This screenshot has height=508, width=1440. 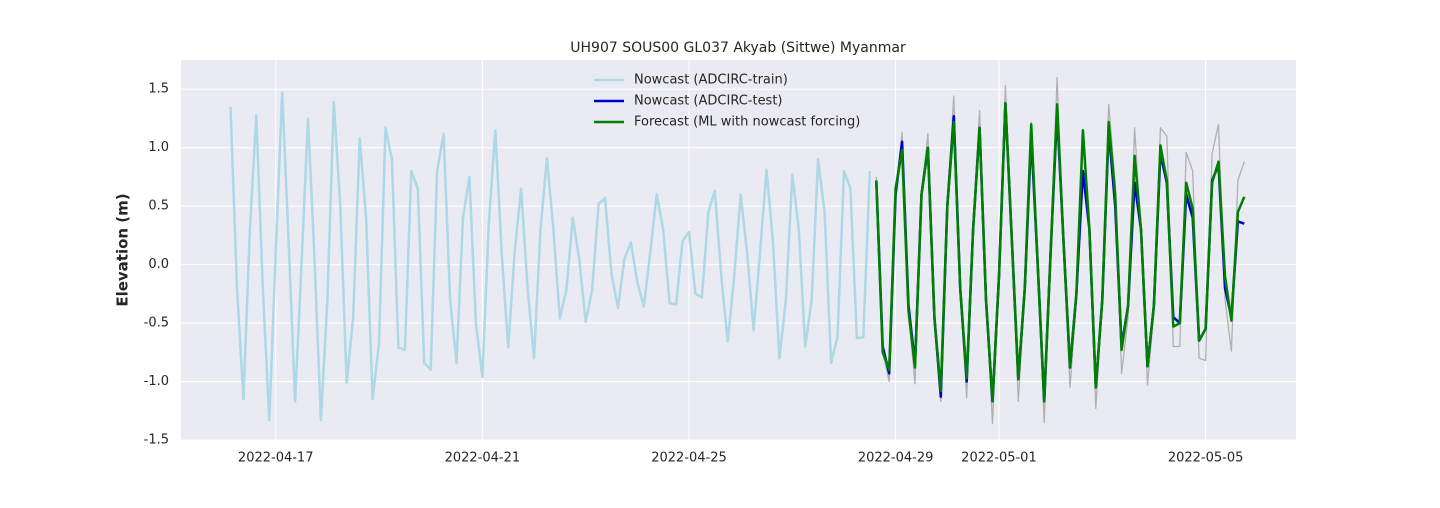 I want to click on y-tick-label: 1.0, so click(x=158, y=147).